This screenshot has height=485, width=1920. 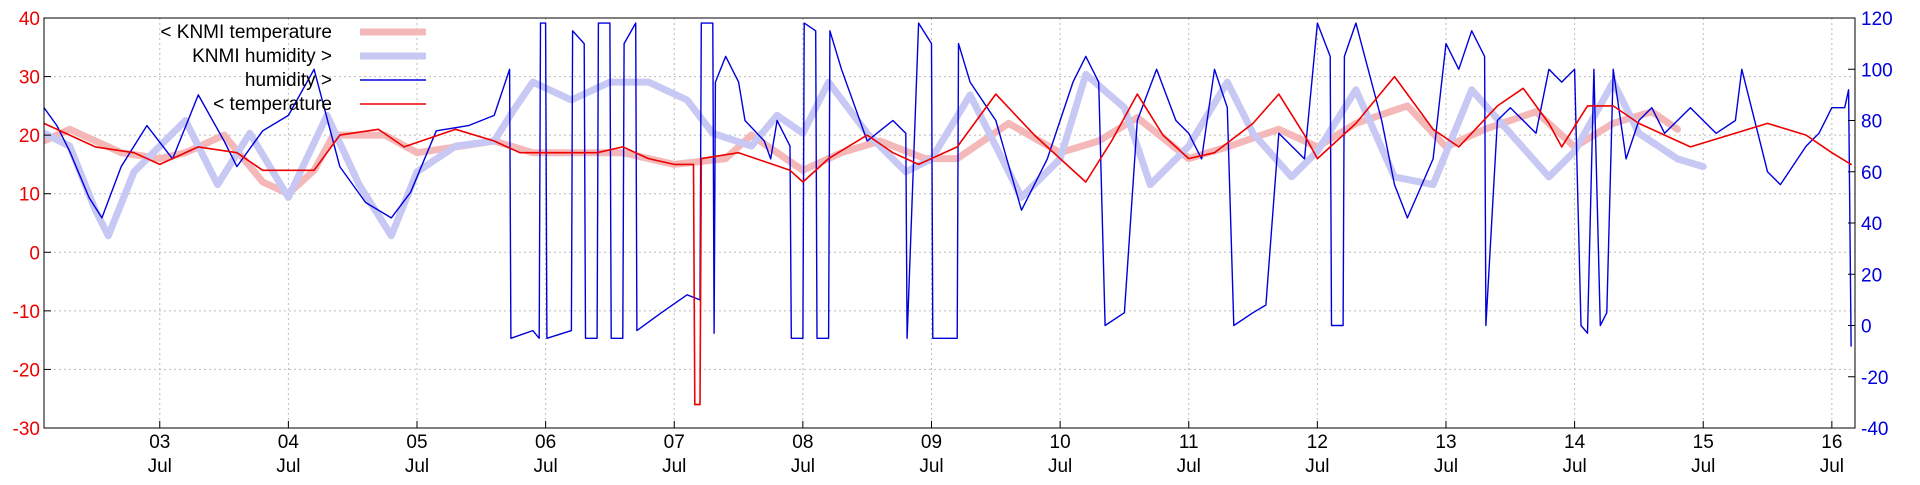 What do you see at coordinates (1877, 19) in the screenshot?
I see `right-tick-label: 120` at bounding box center [1877, 19].